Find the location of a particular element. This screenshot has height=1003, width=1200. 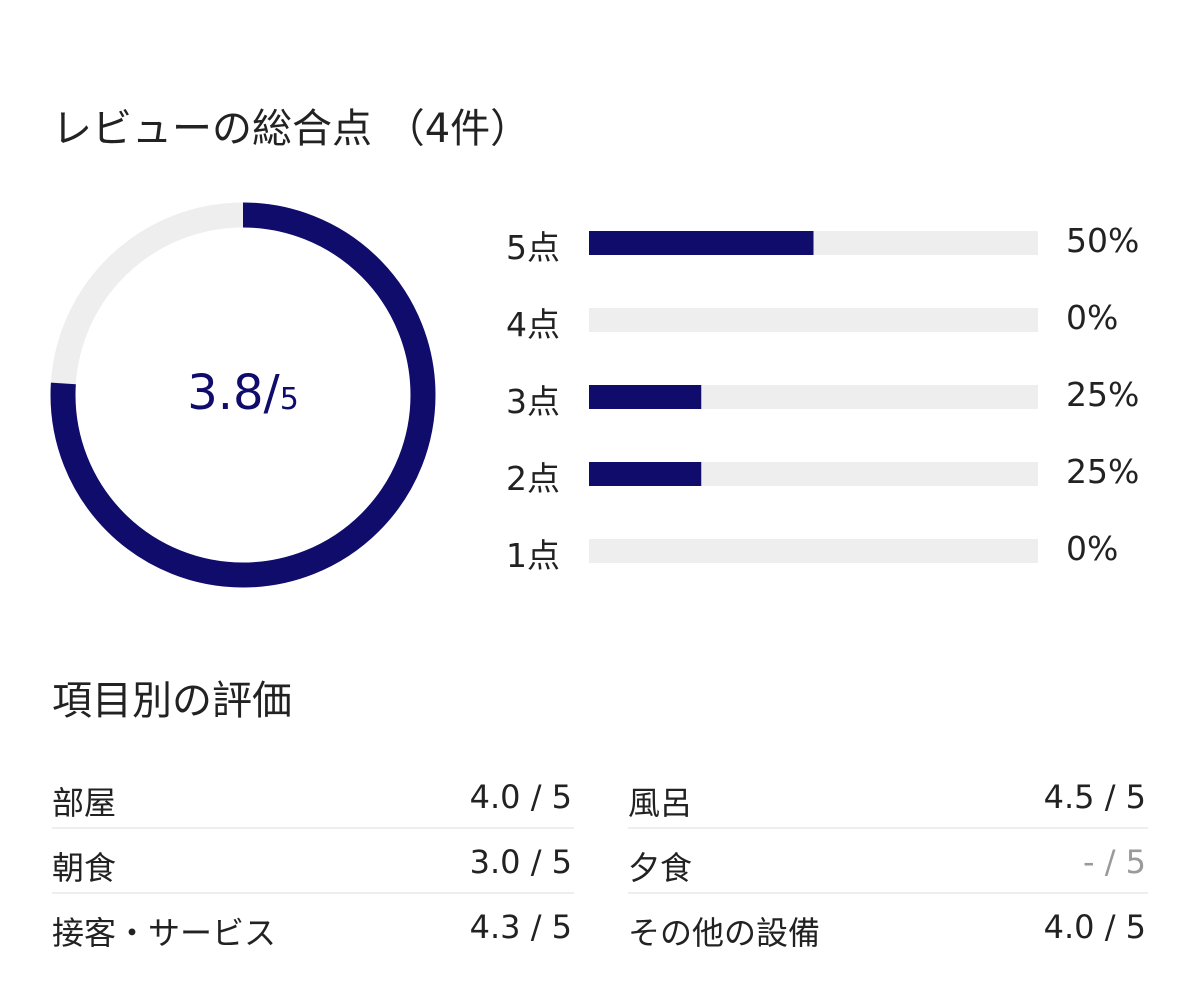

categories-title: 項目別の評価 is located at coordinates (172, 701).